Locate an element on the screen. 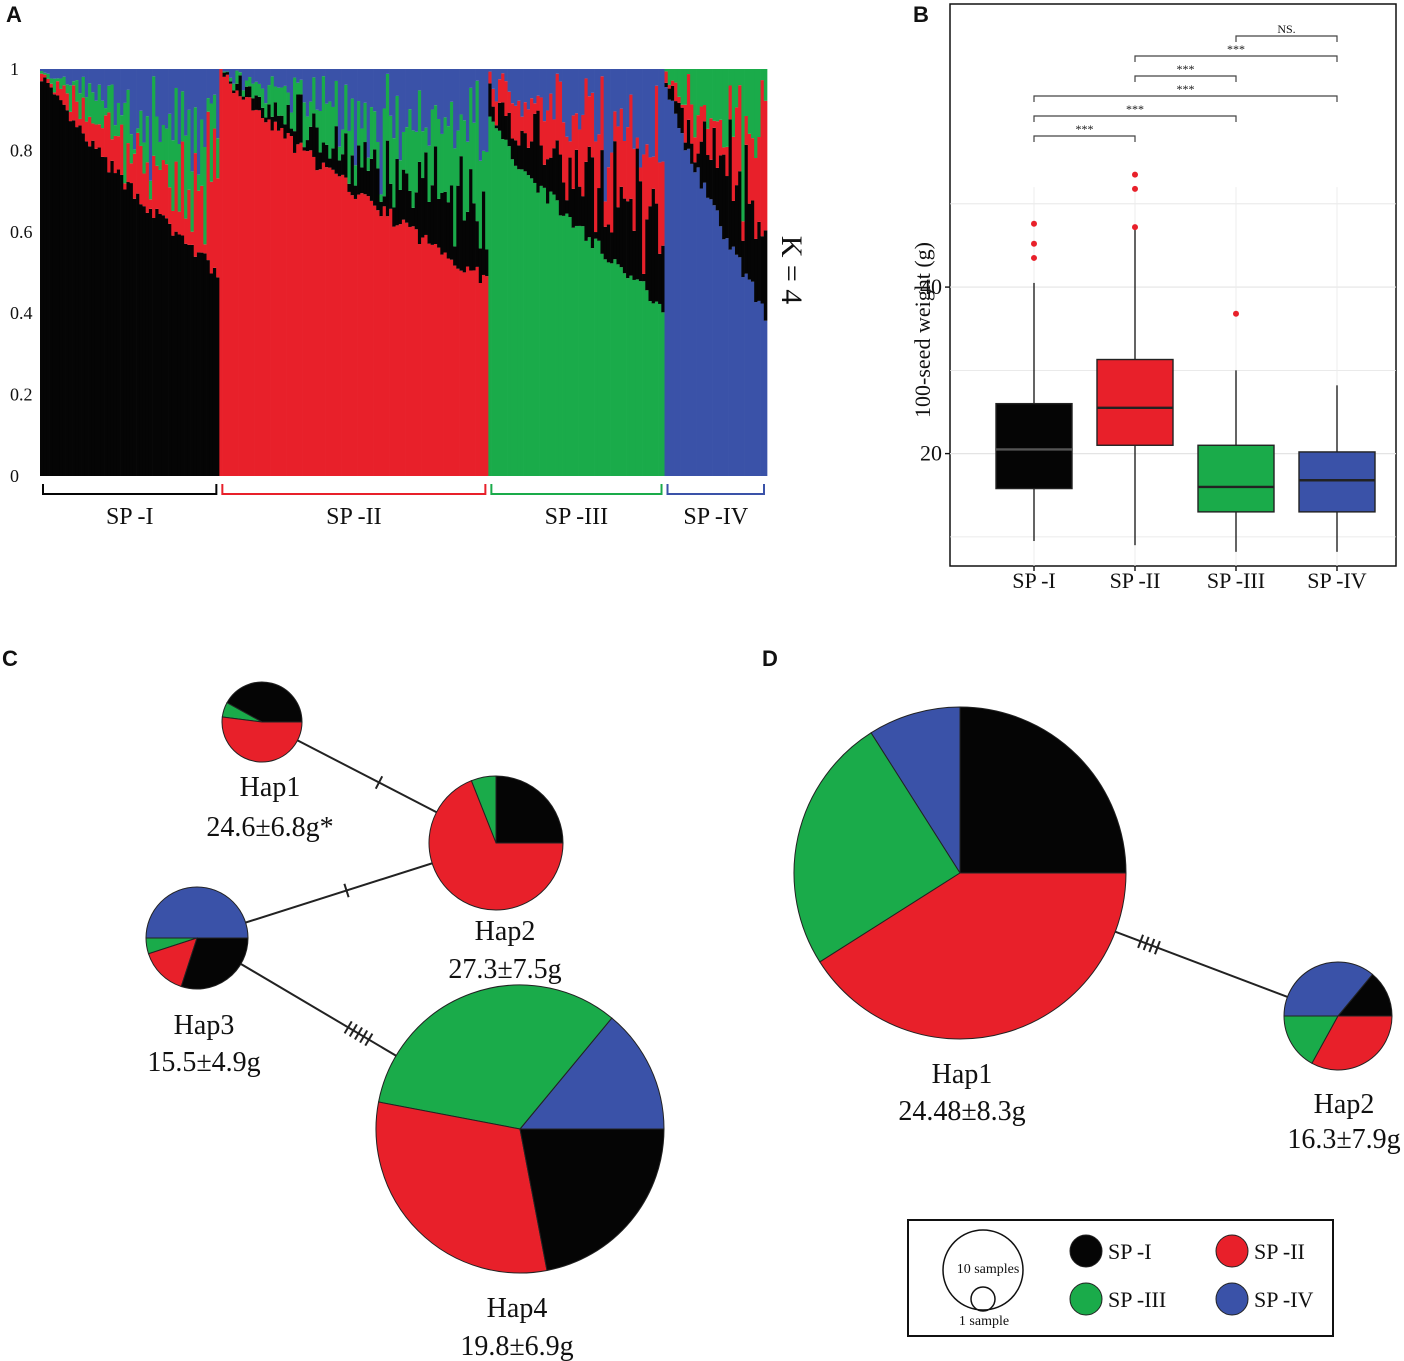 This screenshot has width=1404, height=1361. x-tick-label: SP -IV is located at coordinates (1337, 580).